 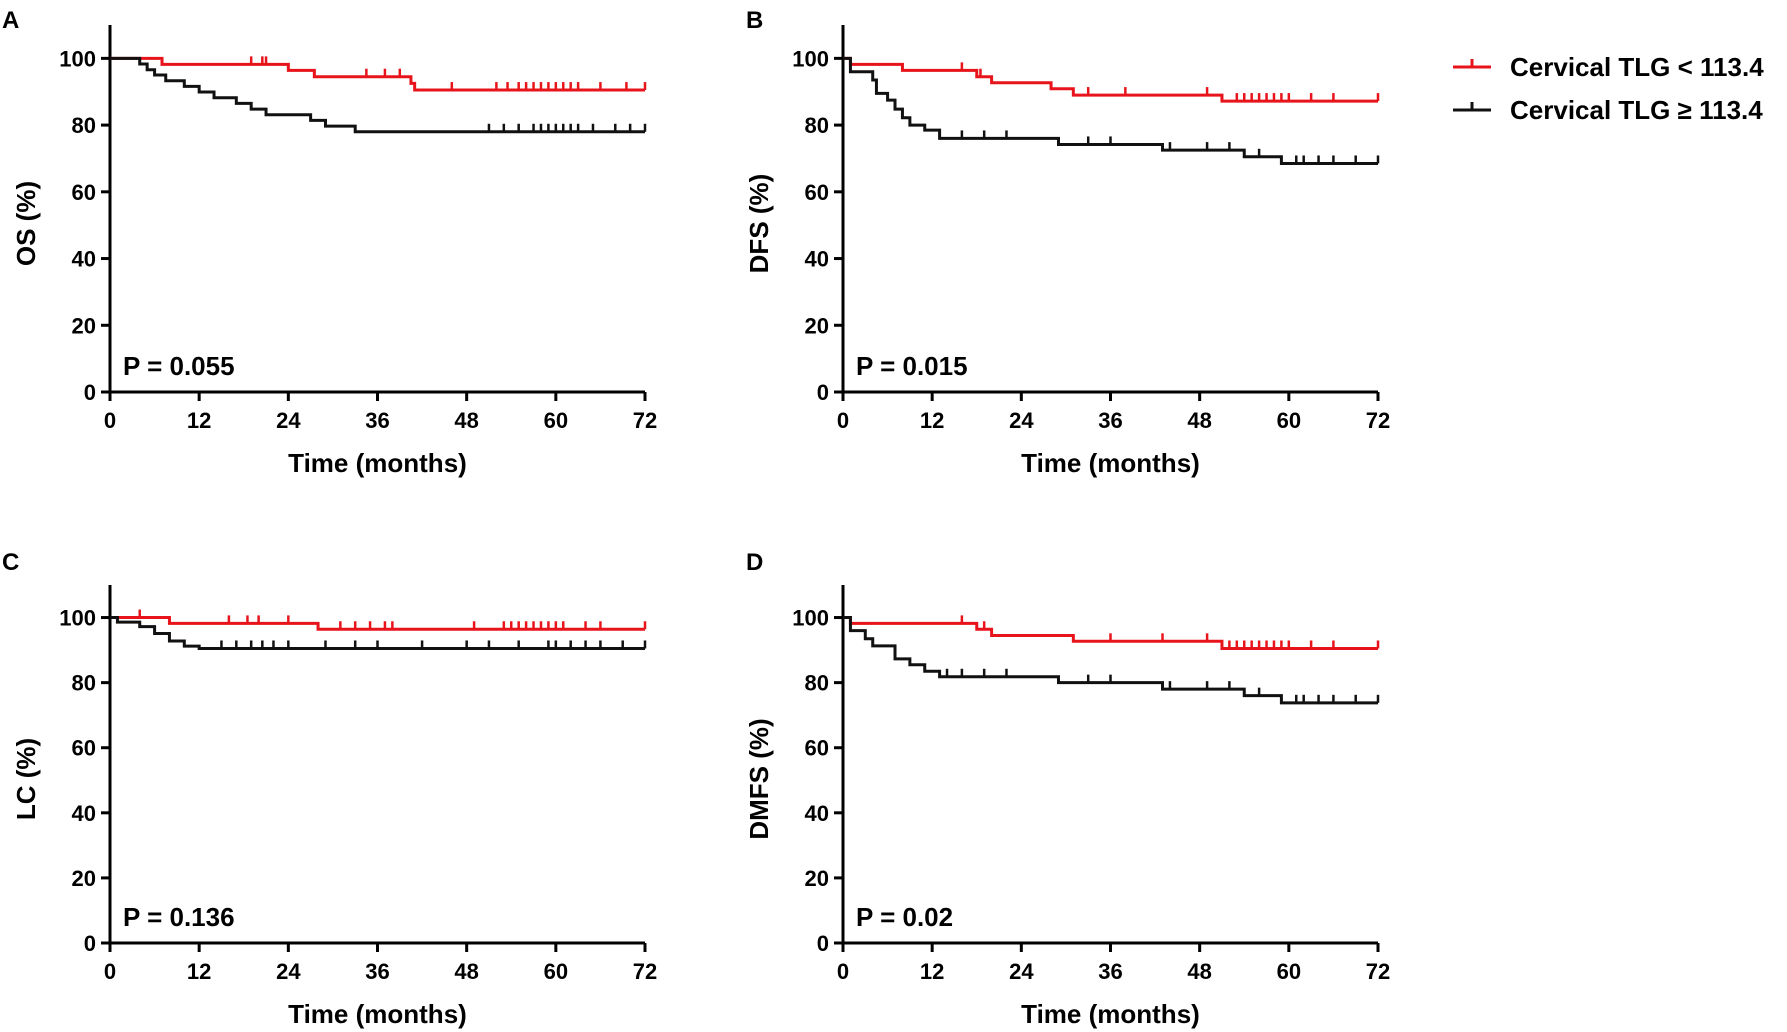 I want to click on x-tick-label-d: 48, so click(x=1199, y=971).